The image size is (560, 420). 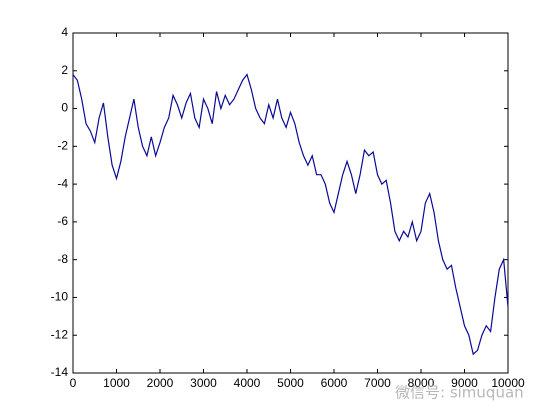 What do you see at coordinates (203, 383) in the screenshot?
I see `x-tick-label: 3000` at bounding box center [203, 383].